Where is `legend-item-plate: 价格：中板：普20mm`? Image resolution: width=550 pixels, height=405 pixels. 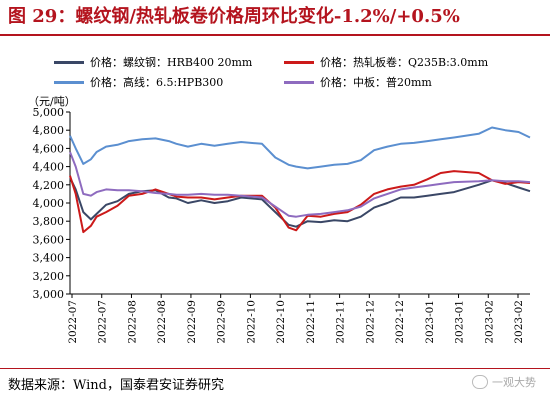
legend-item-plate: 价格：中板：普20mm is located at coordinates (358, 82).